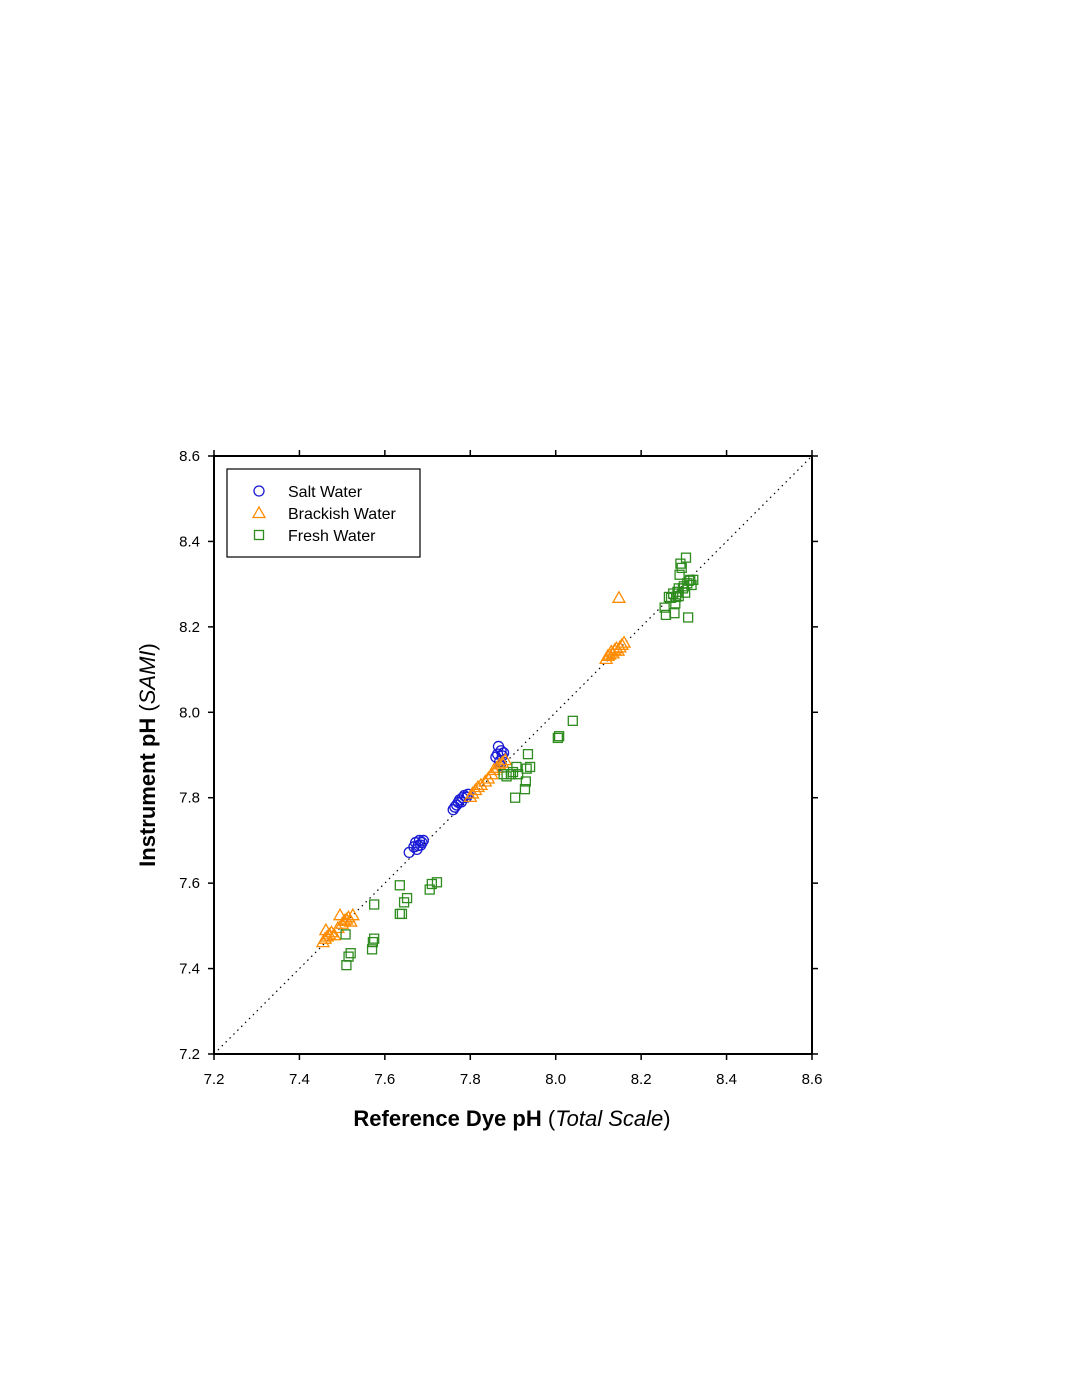 The width and height of the screenshot is (1071, 1386). Describe the element at coordinates (473, 769) in the screenshot. I see `series-brackish-water` at that location.